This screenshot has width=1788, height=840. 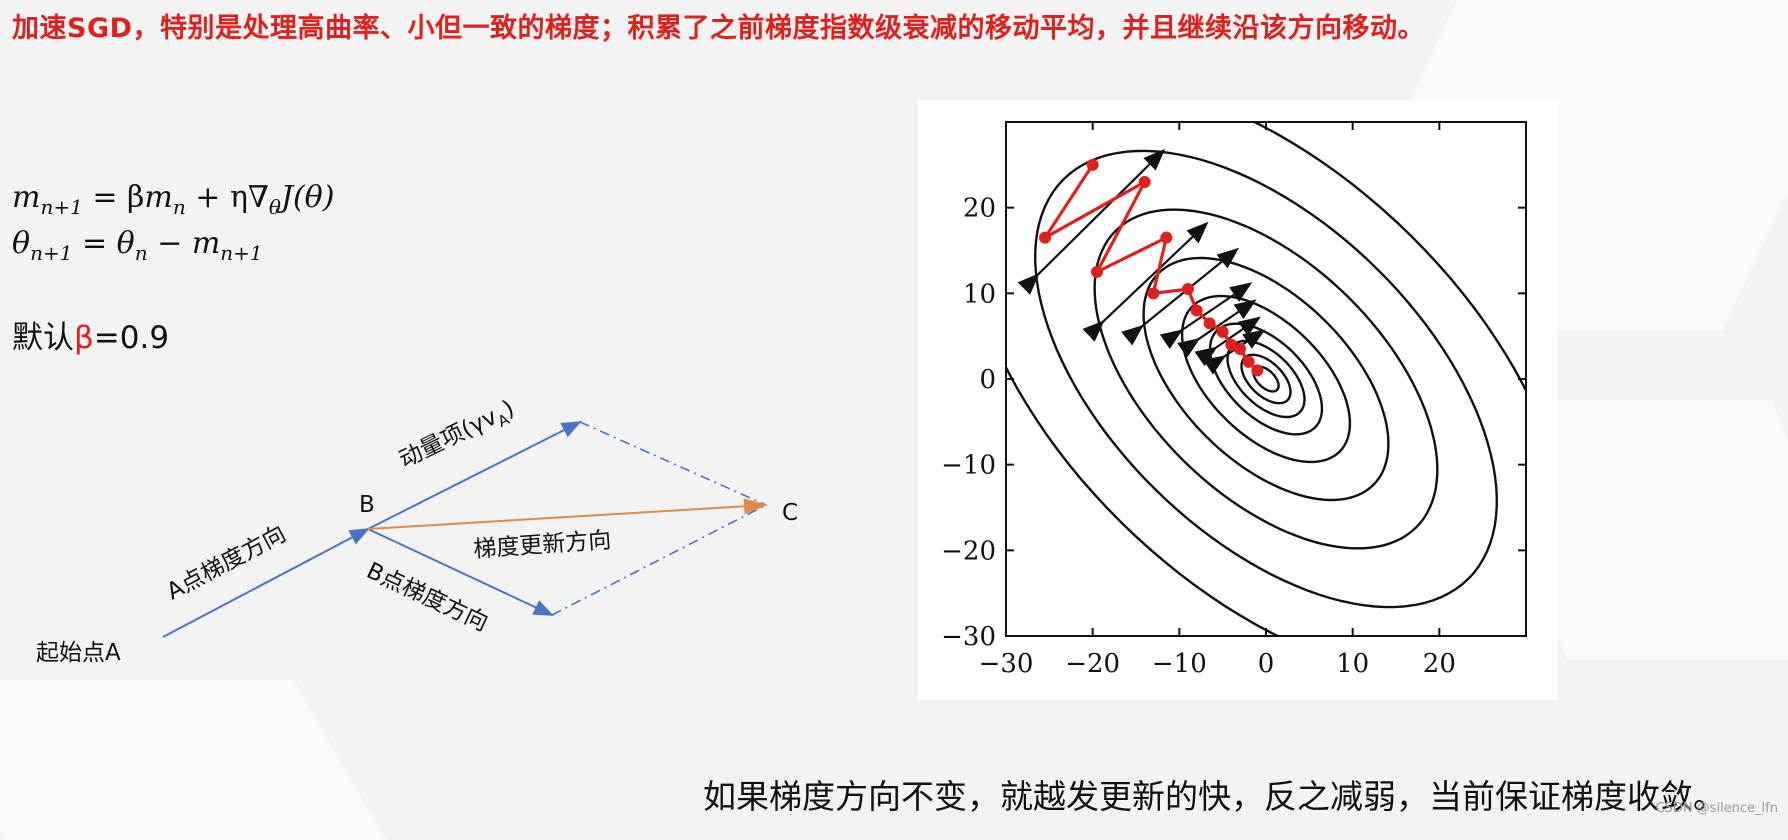 What do you see at coordinates (1266, 664) in the screenshot?
I see `x-tick-label: 0` at bounding box center [1266, 664].